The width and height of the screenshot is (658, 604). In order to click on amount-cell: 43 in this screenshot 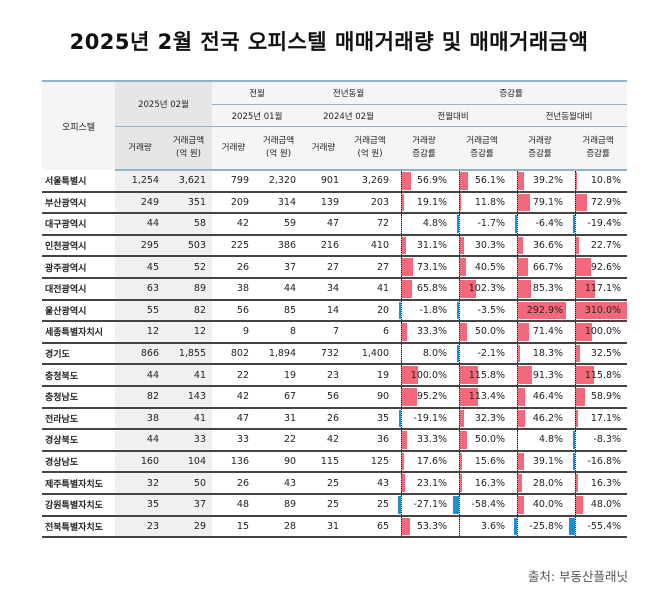, I will do `click(370, 483)`.